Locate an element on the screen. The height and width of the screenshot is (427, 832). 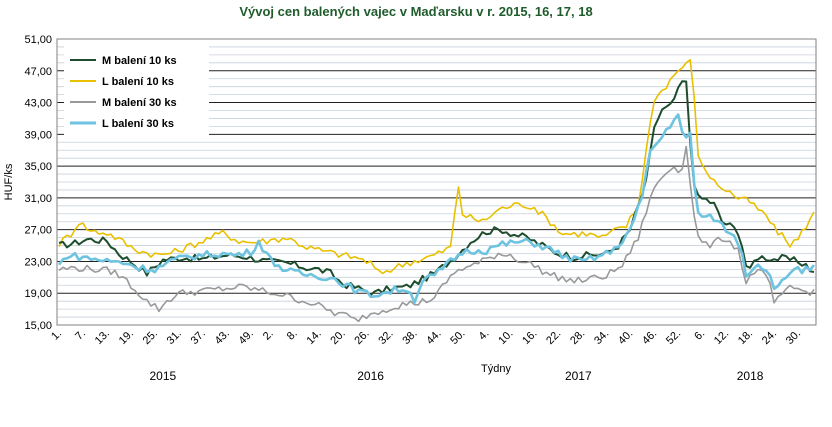
y-tick-label: 51,00 is located at coordinates (38, 40).